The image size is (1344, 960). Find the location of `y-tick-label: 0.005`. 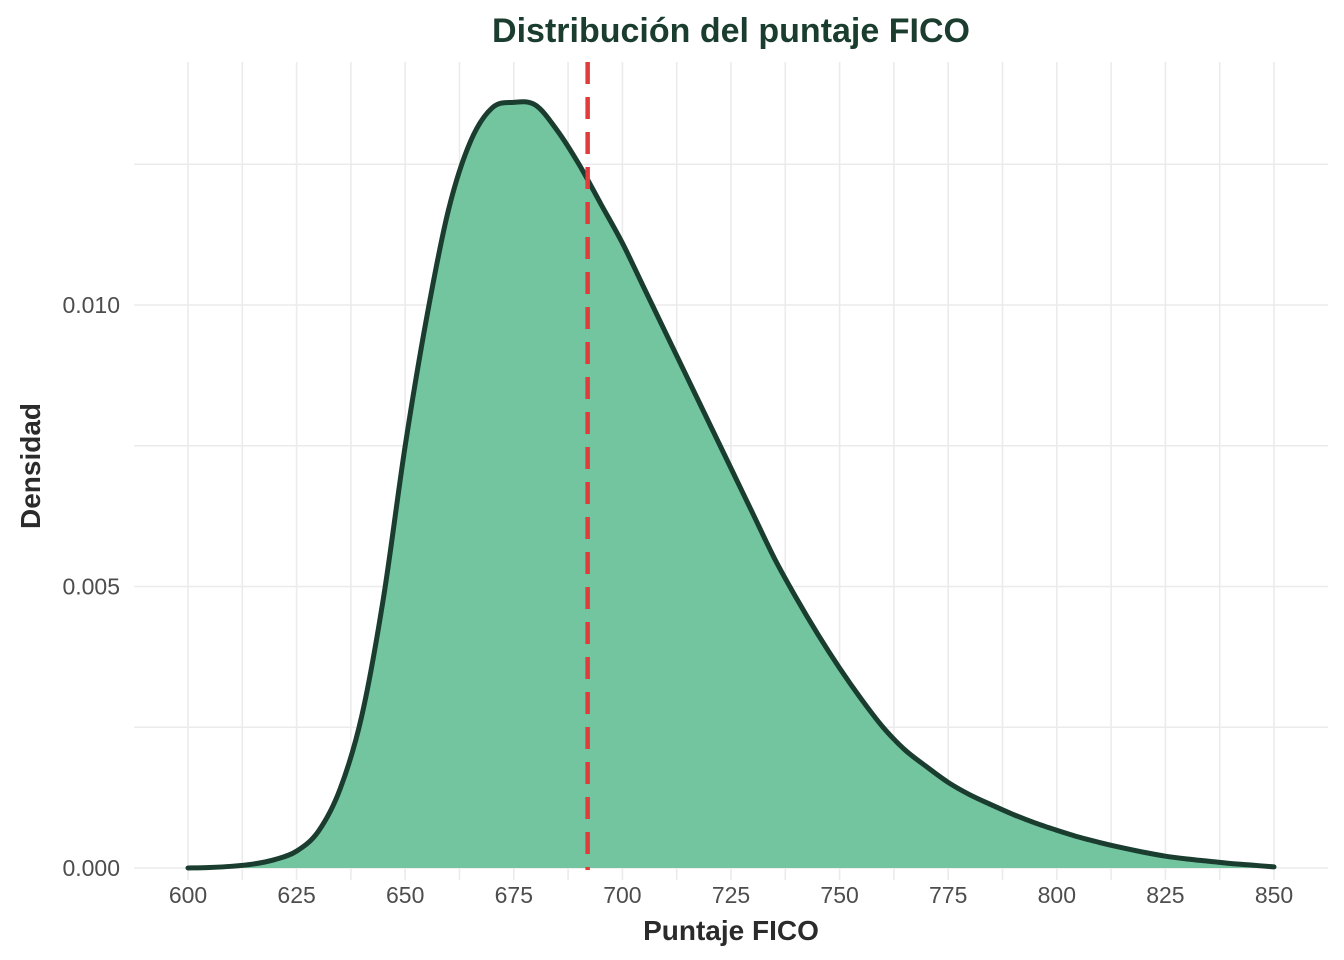

y-tick-label: 0.005 is located at coordinates (91, 587).